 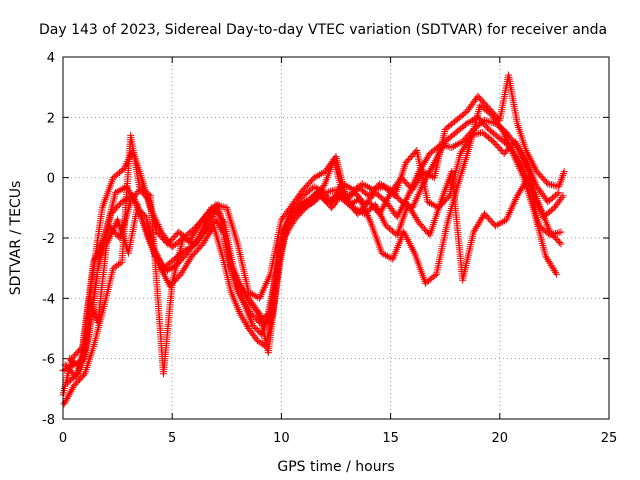 What do you see at coordinates (48, 420) in the screenshot?
I see `y-tick-label: -8` at bounding box center [48, 420].